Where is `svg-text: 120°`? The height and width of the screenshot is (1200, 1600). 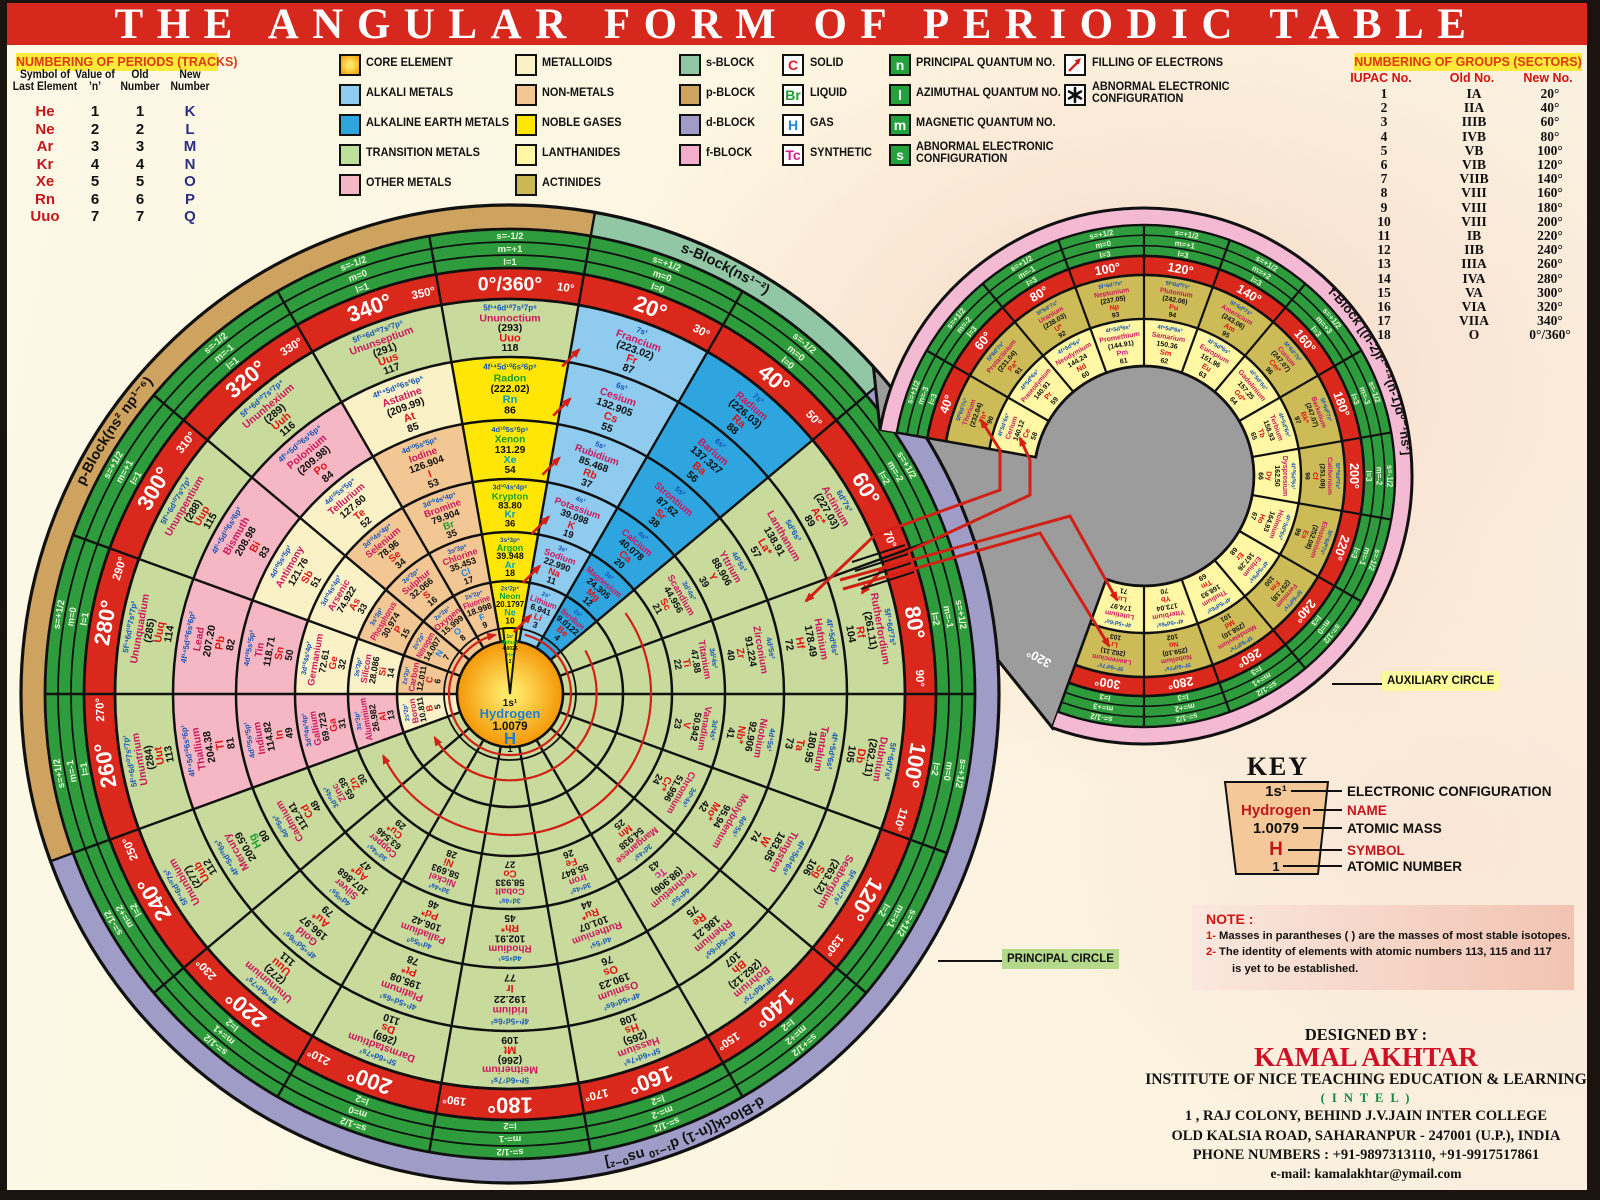 svg-text: 120° is located at coordinates (1181, 269).